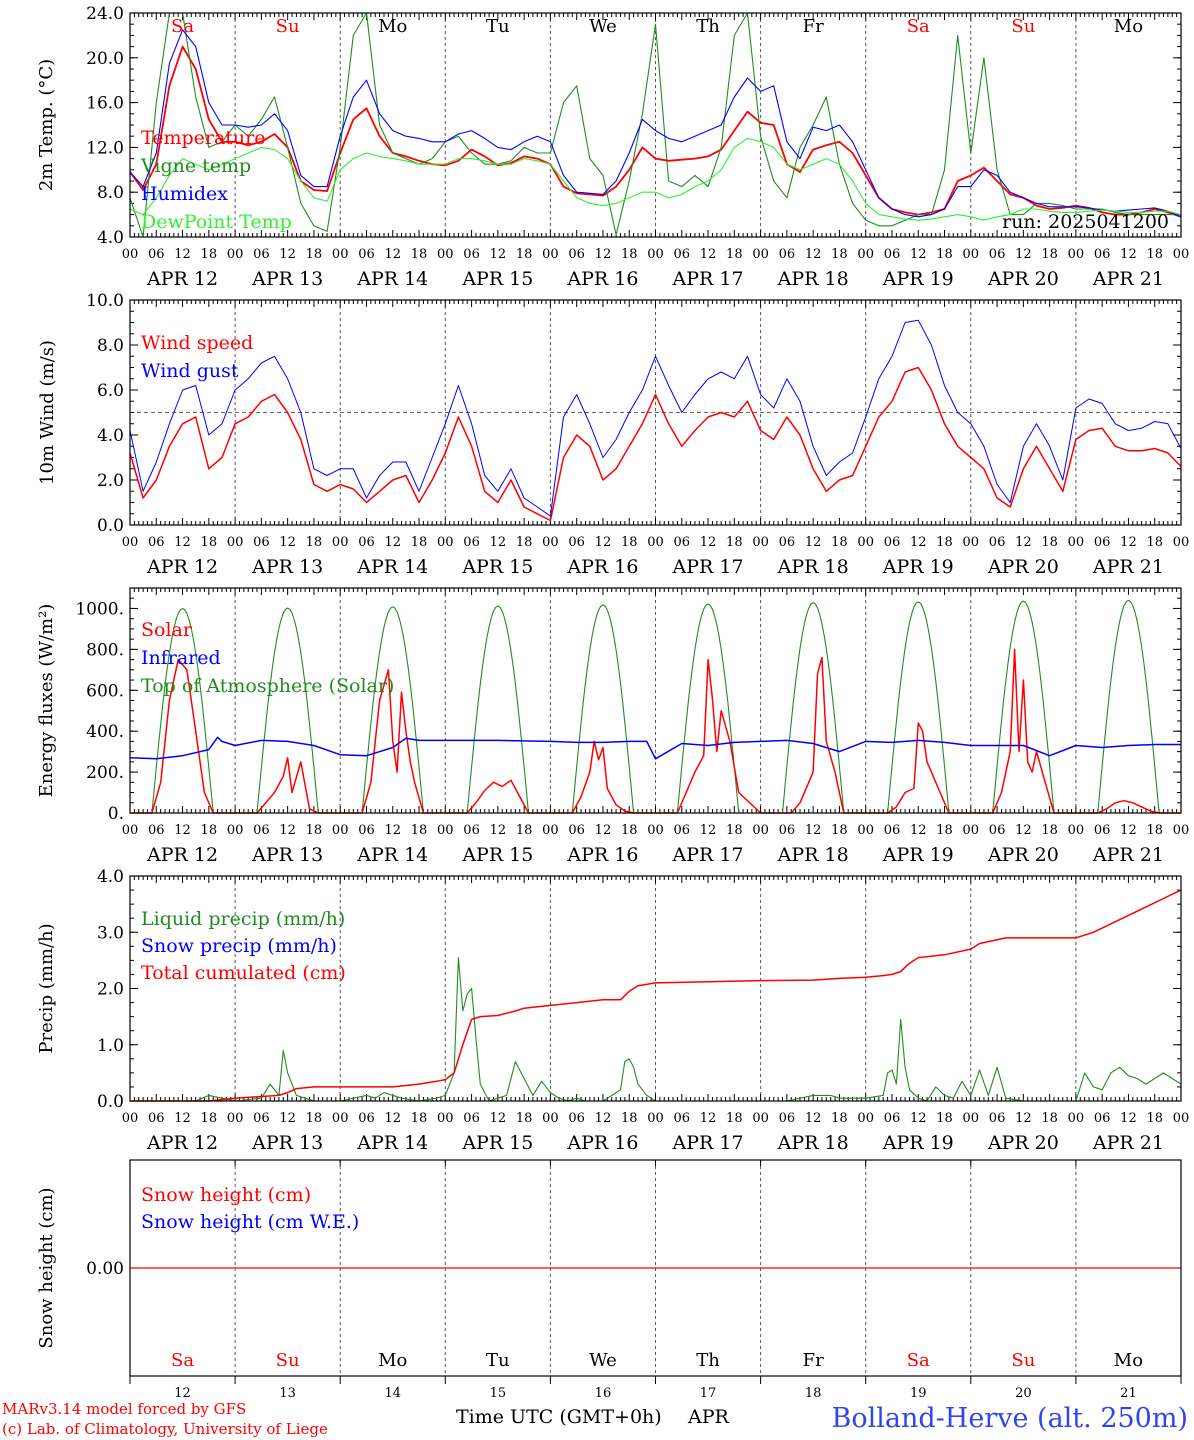 The height and width of the screenshot is (1440, 1194). What do you see at coordinates (250, 1222) in the screenshot?
I see `legend-item: Snow height (cm W.E.)` at bounding box center [250, 1222].